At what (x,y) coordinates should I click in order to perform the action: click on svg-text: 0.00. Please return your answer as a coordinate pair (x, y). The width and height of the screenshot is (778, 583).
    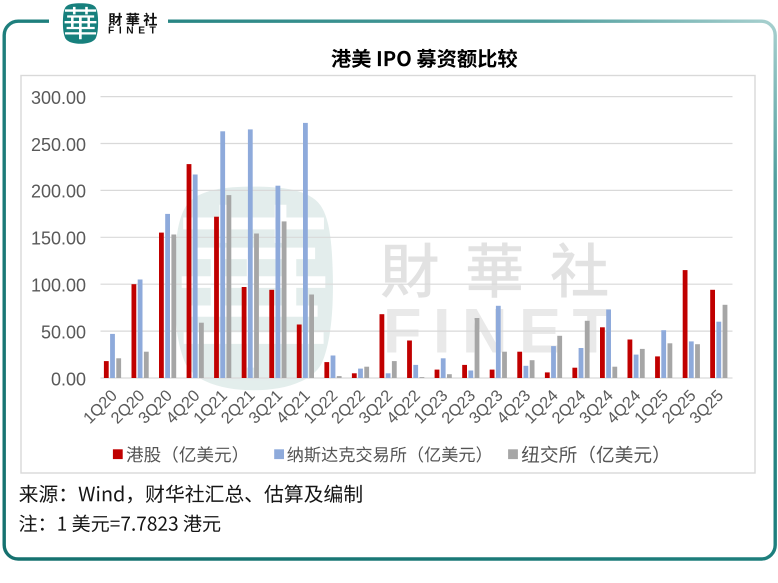
    Looking at the image, I should click on (68, 379).